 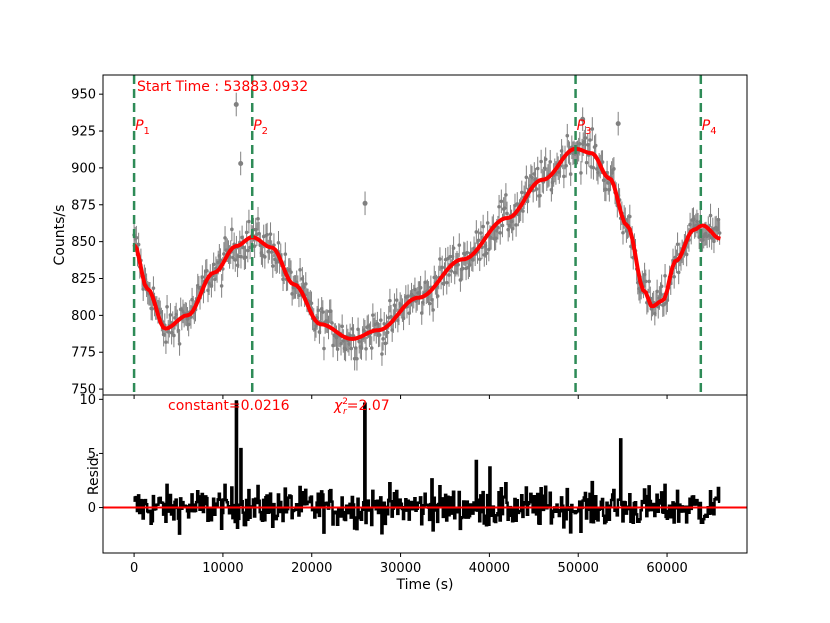 What do you see at coordinates (229, 406) in the screenshot?
I see `constant-annotation: constant=0.0216` at bounding box center [229, 406].